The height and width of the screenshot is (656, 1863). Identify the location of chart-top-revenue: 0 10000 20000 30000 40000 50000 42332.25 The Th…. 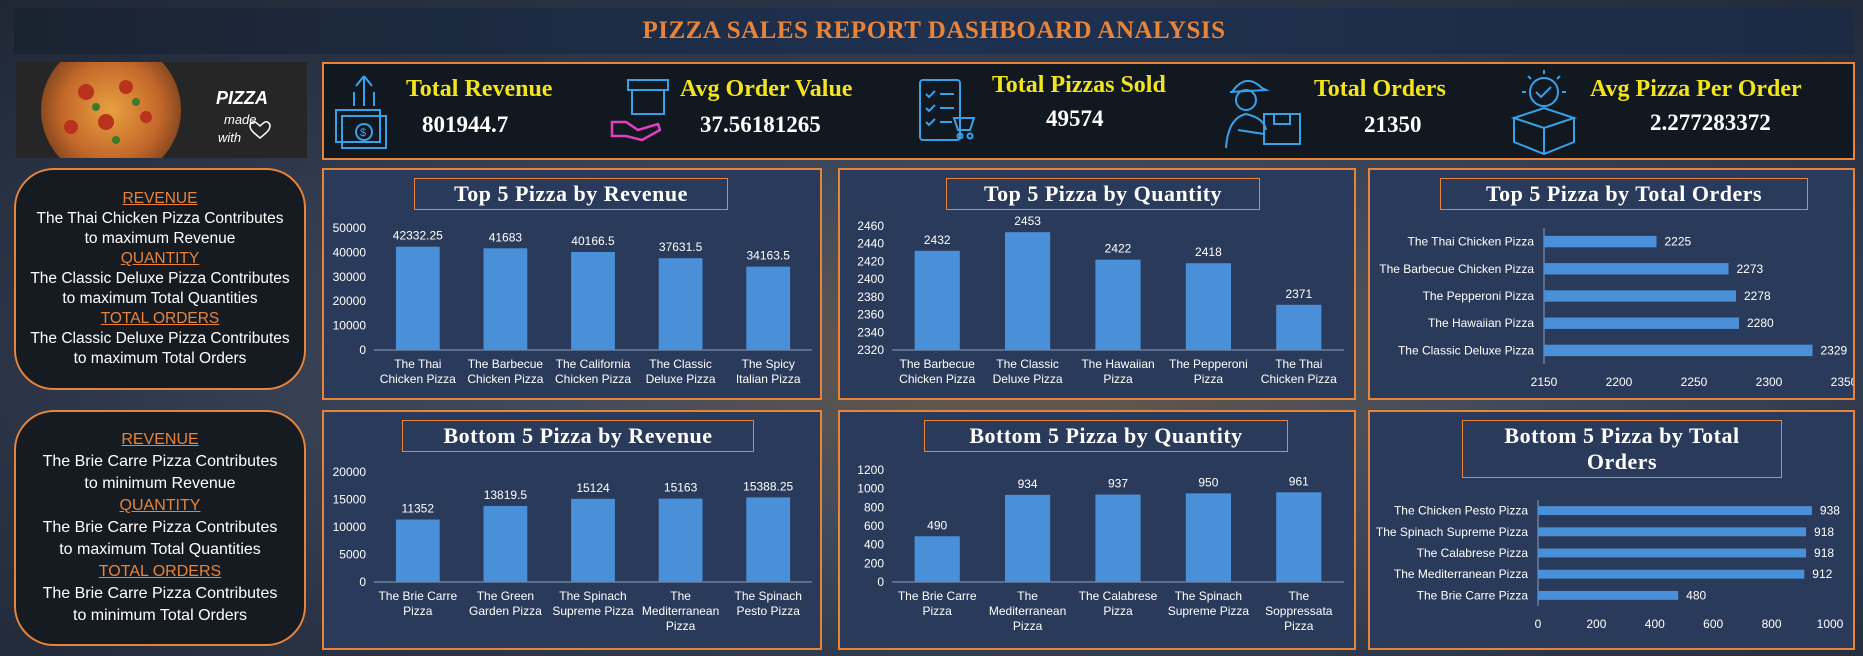
(572, 303).